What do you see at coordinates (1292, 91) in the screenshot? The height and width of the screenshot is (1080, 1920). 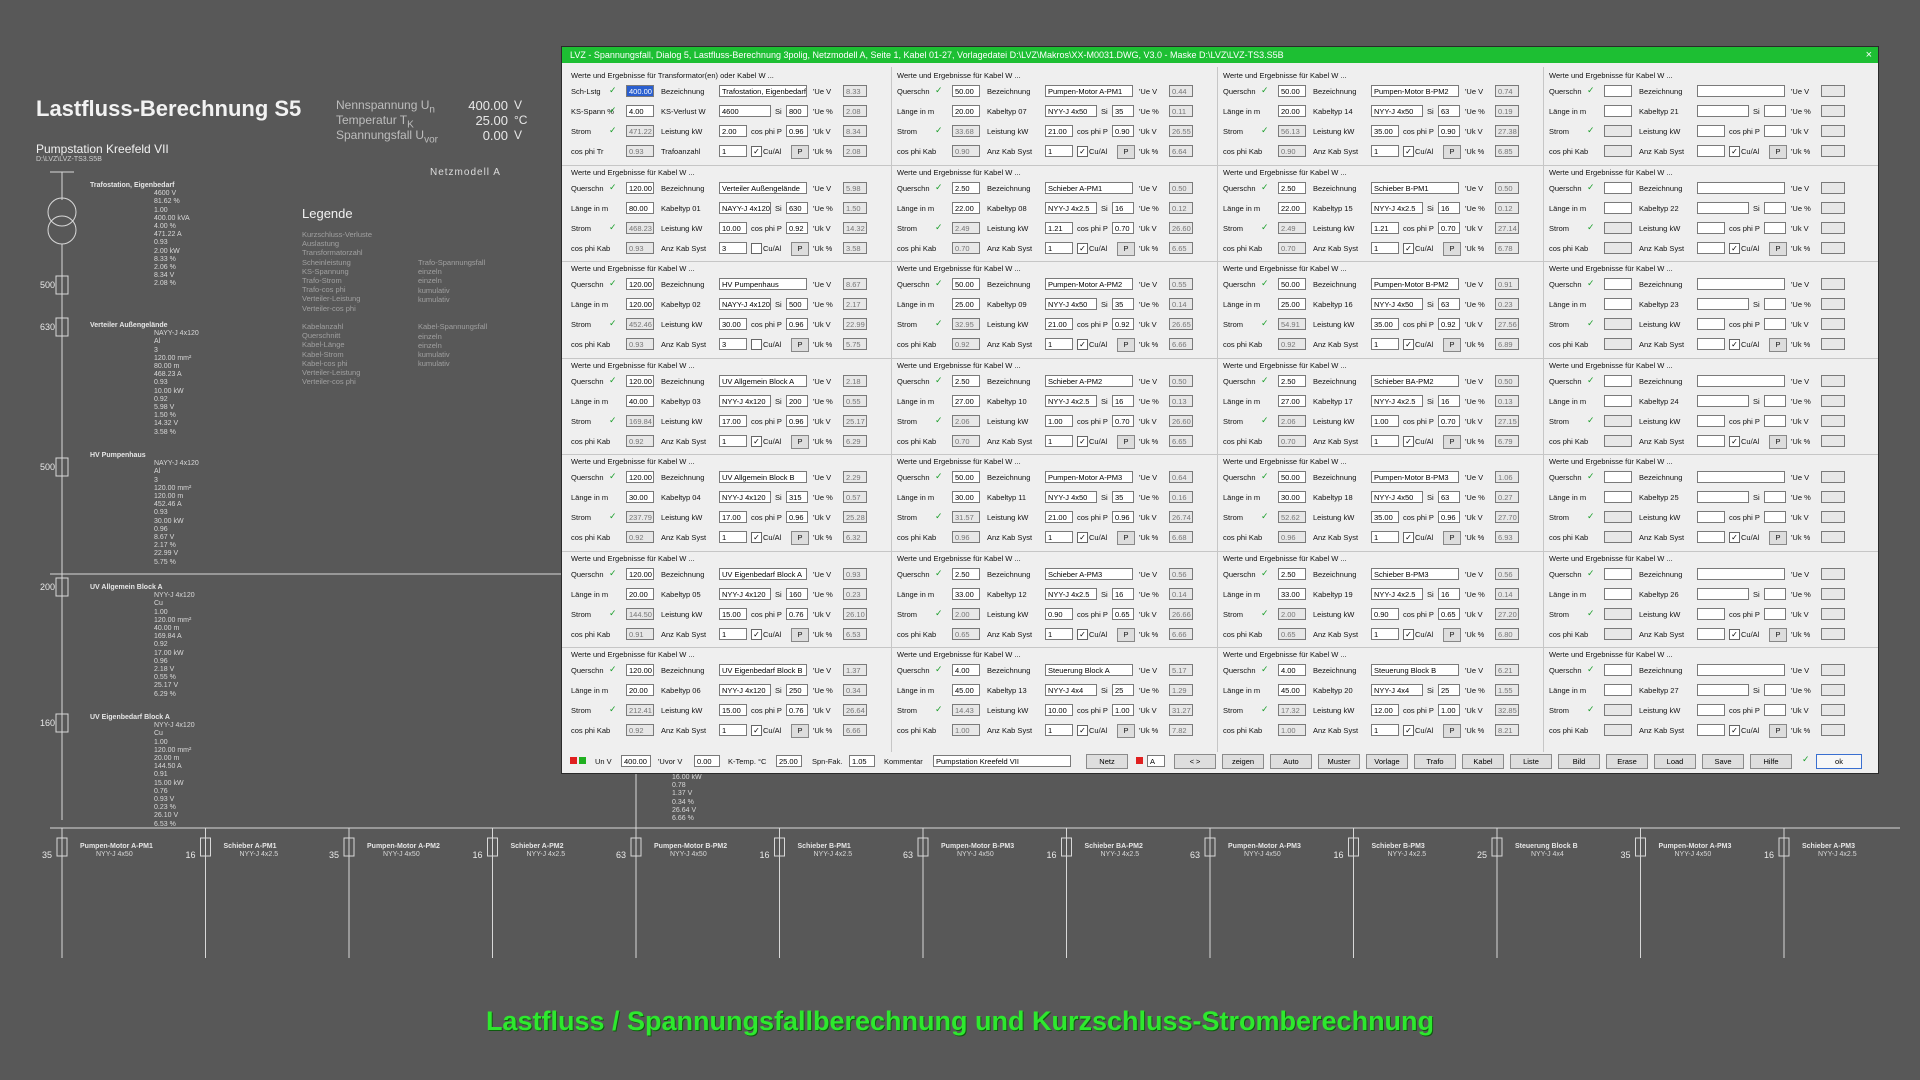 I see `cable-14-q: 50.00` at bounding box center [1292, 91].